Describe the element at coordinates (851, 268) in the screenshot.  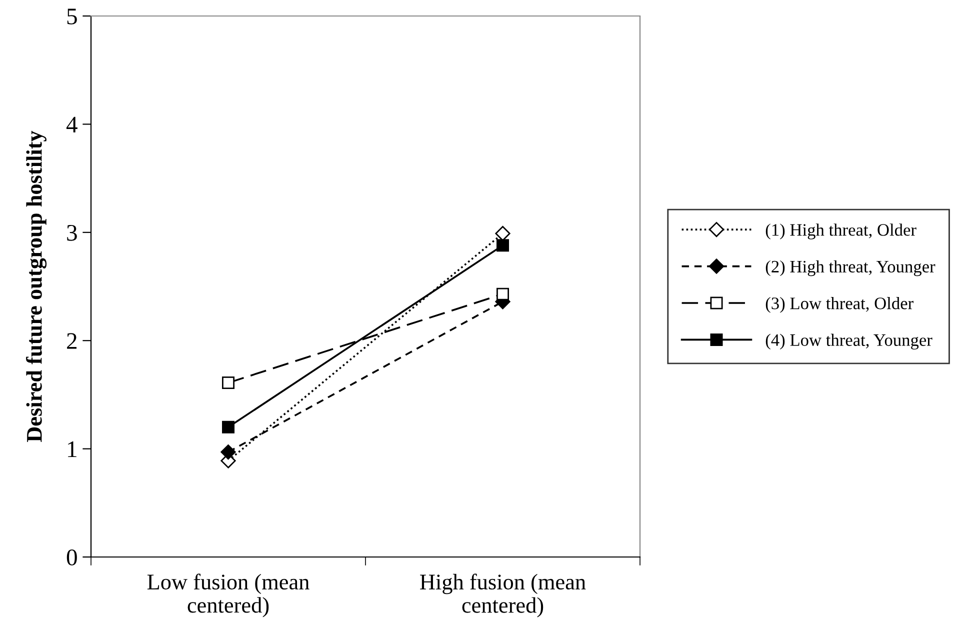
I see `legend-label: (2) High threat, Younger` at that location.